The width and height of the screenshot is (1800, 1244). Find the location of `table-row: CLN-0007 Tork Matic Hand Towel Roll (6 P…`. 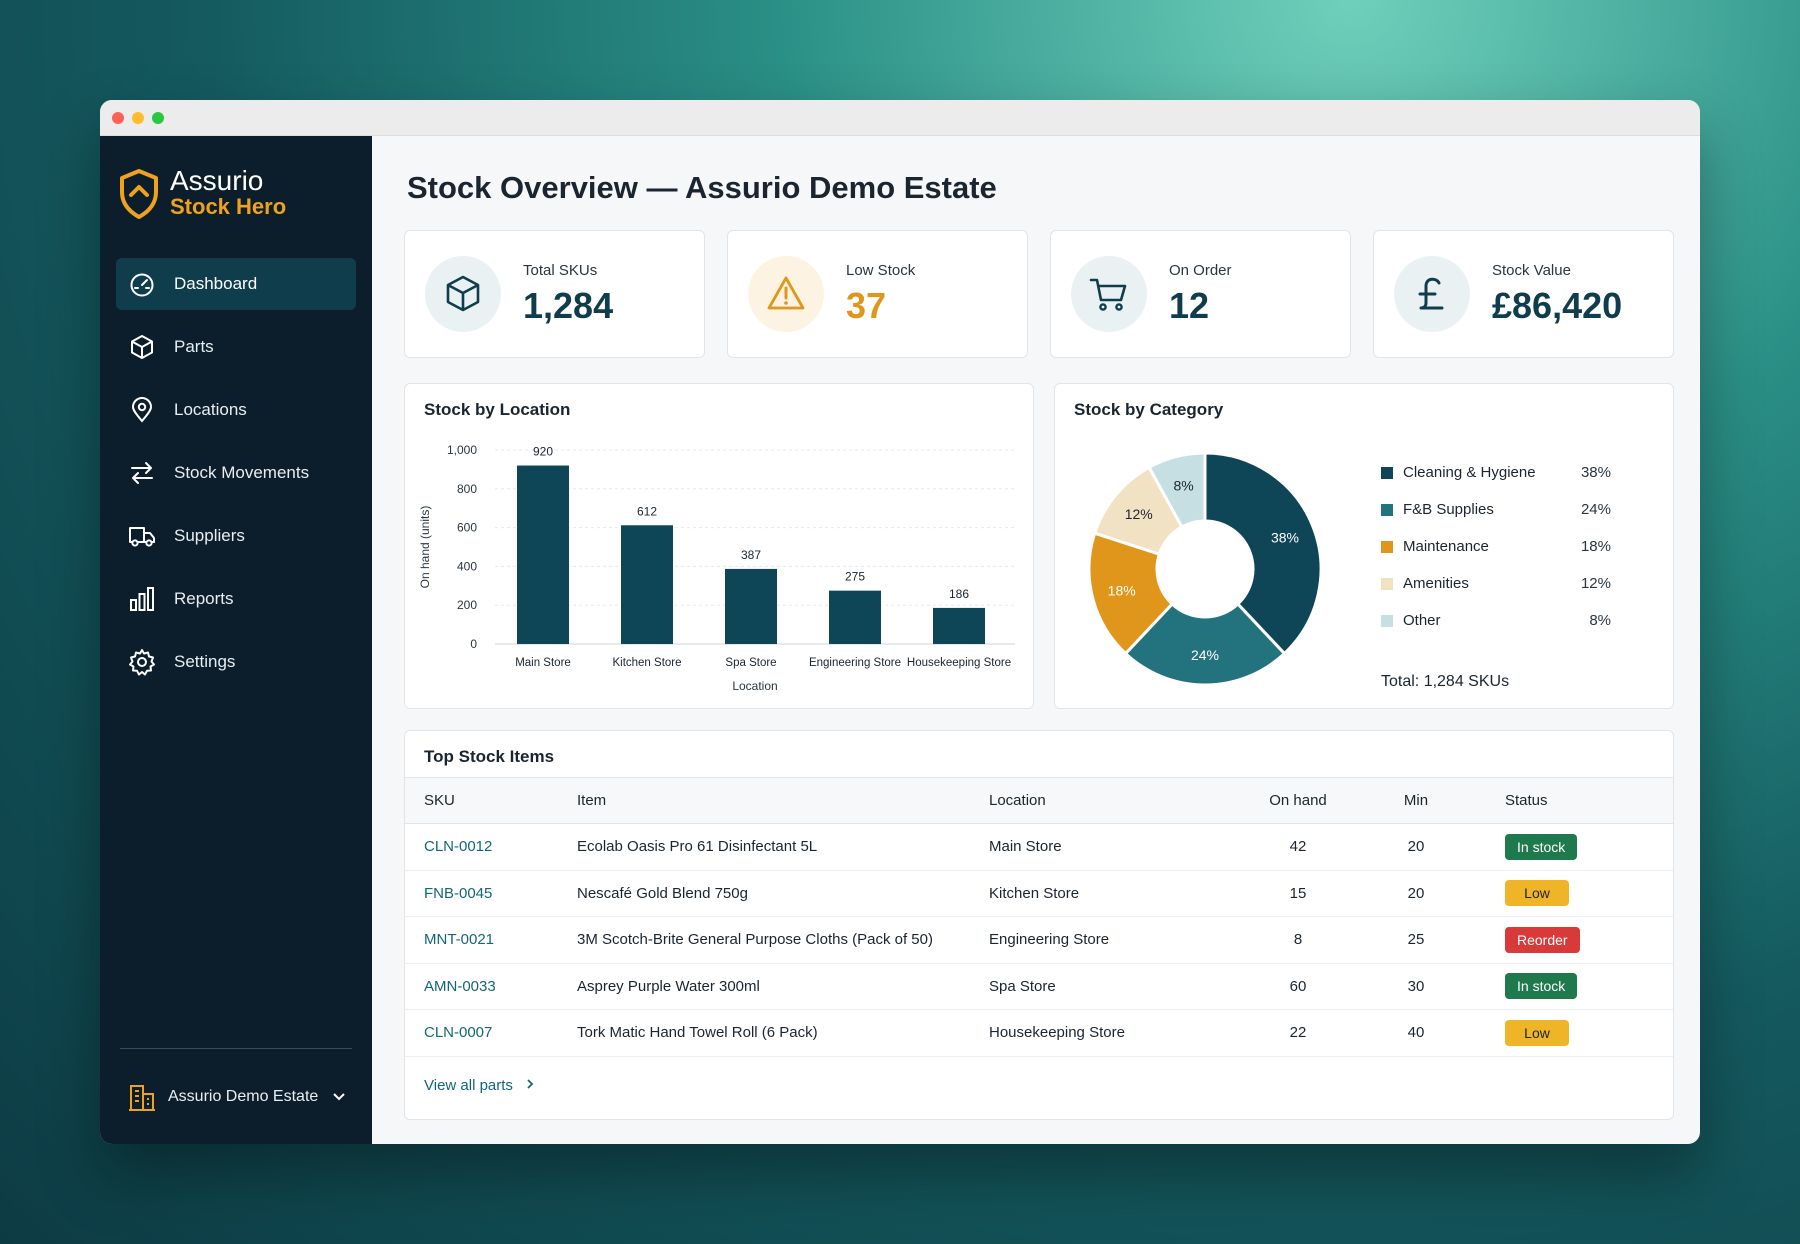

table-row: CLN-0007 Tork Matic Hand Towel Roll (6 P… is located at coordinates (1039, 1033).